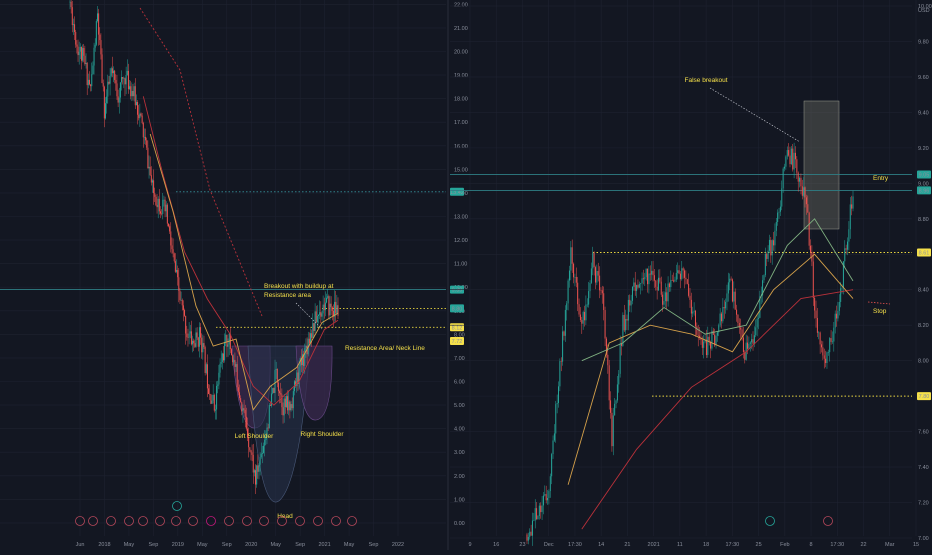 The width and height of the screenshot is (932, 555). What do you see at coordinates (385, 348) in the screenshot?
I see `annotation-neckline: Resistance Area/ Neck Line` at bounding box center [385, 348].